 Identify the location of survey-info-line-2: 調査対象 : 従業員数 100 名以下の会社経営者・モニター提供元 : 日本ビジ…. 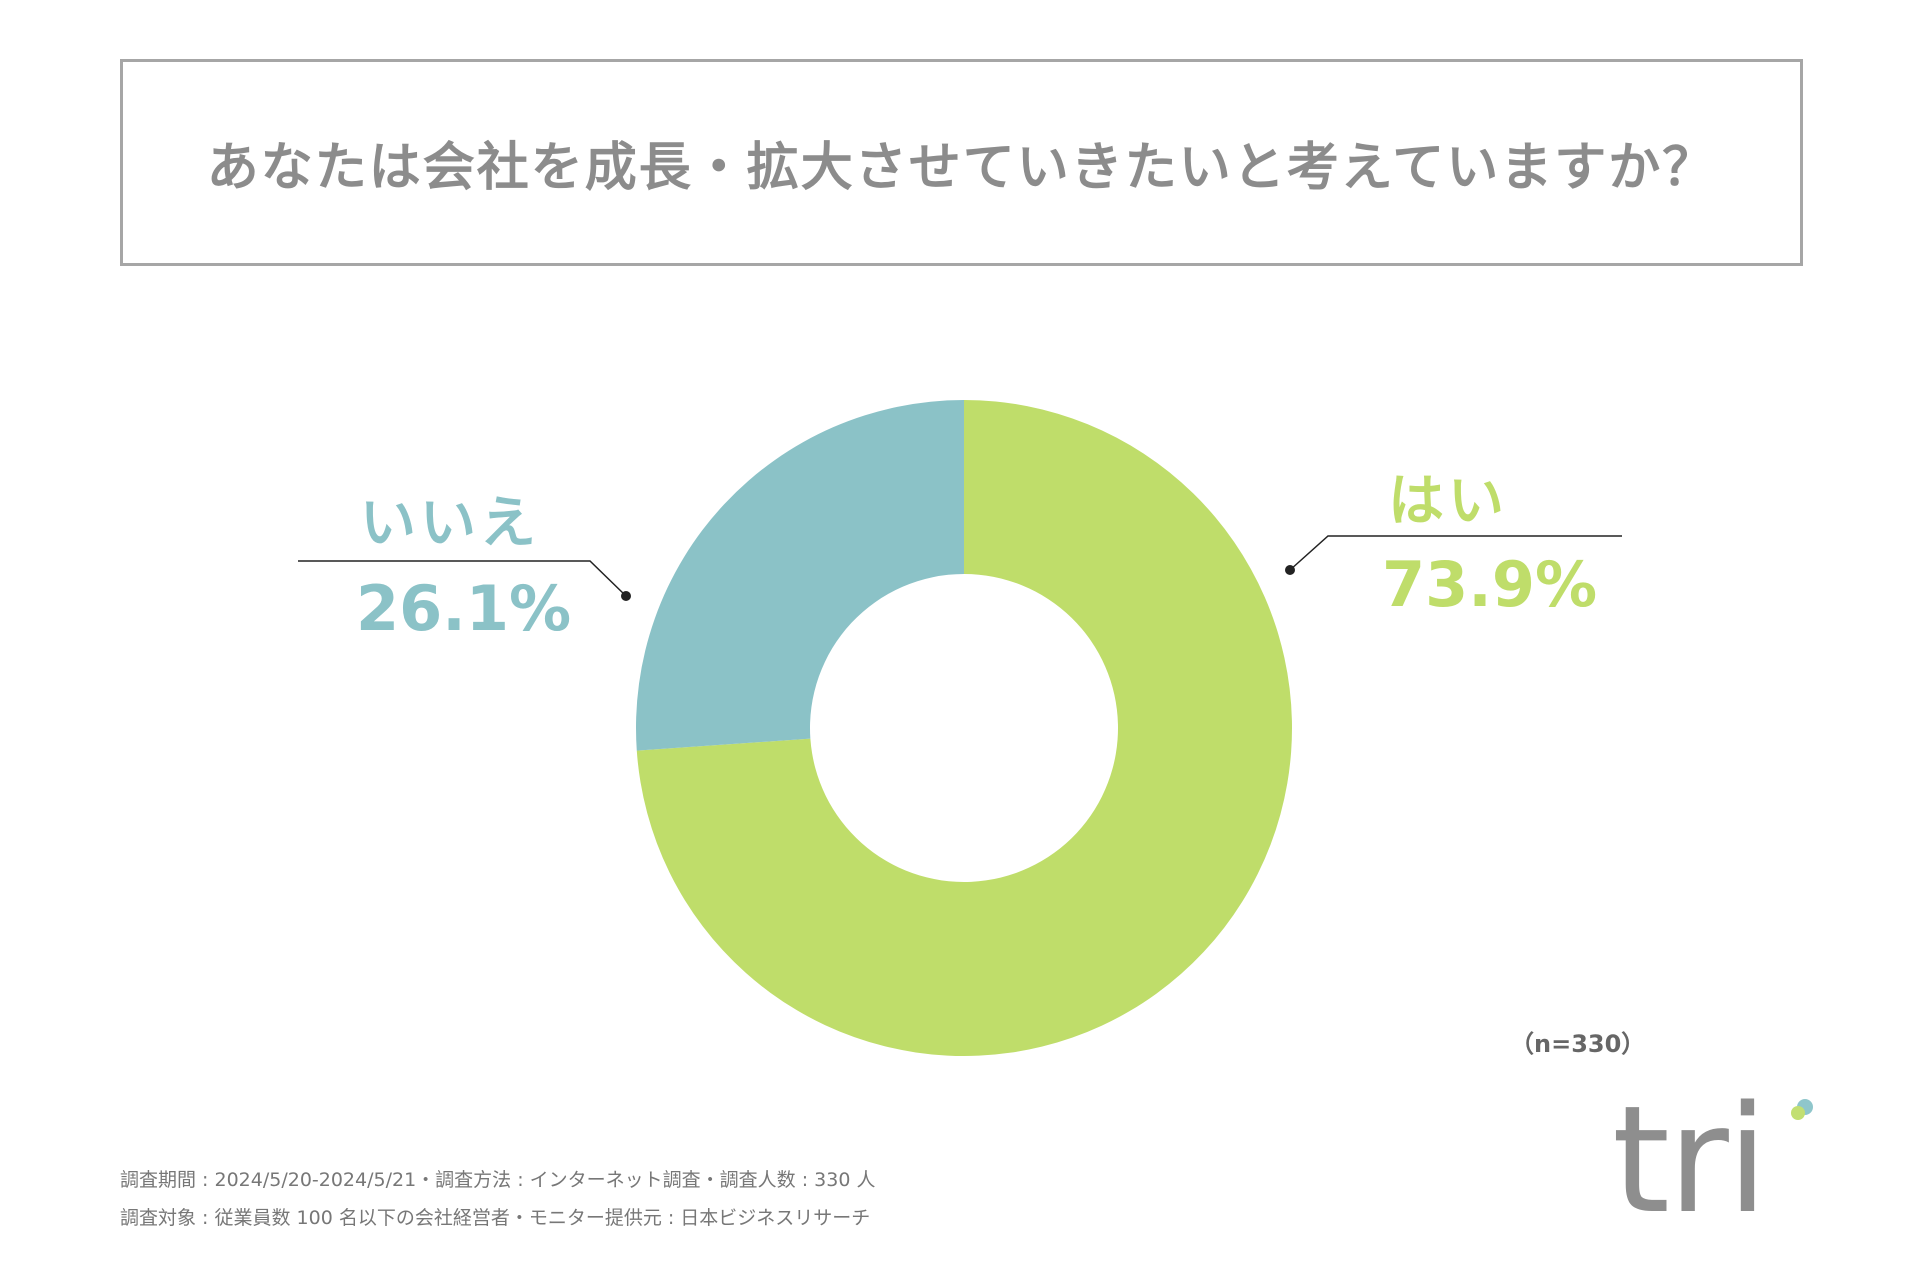
(495, 1218).